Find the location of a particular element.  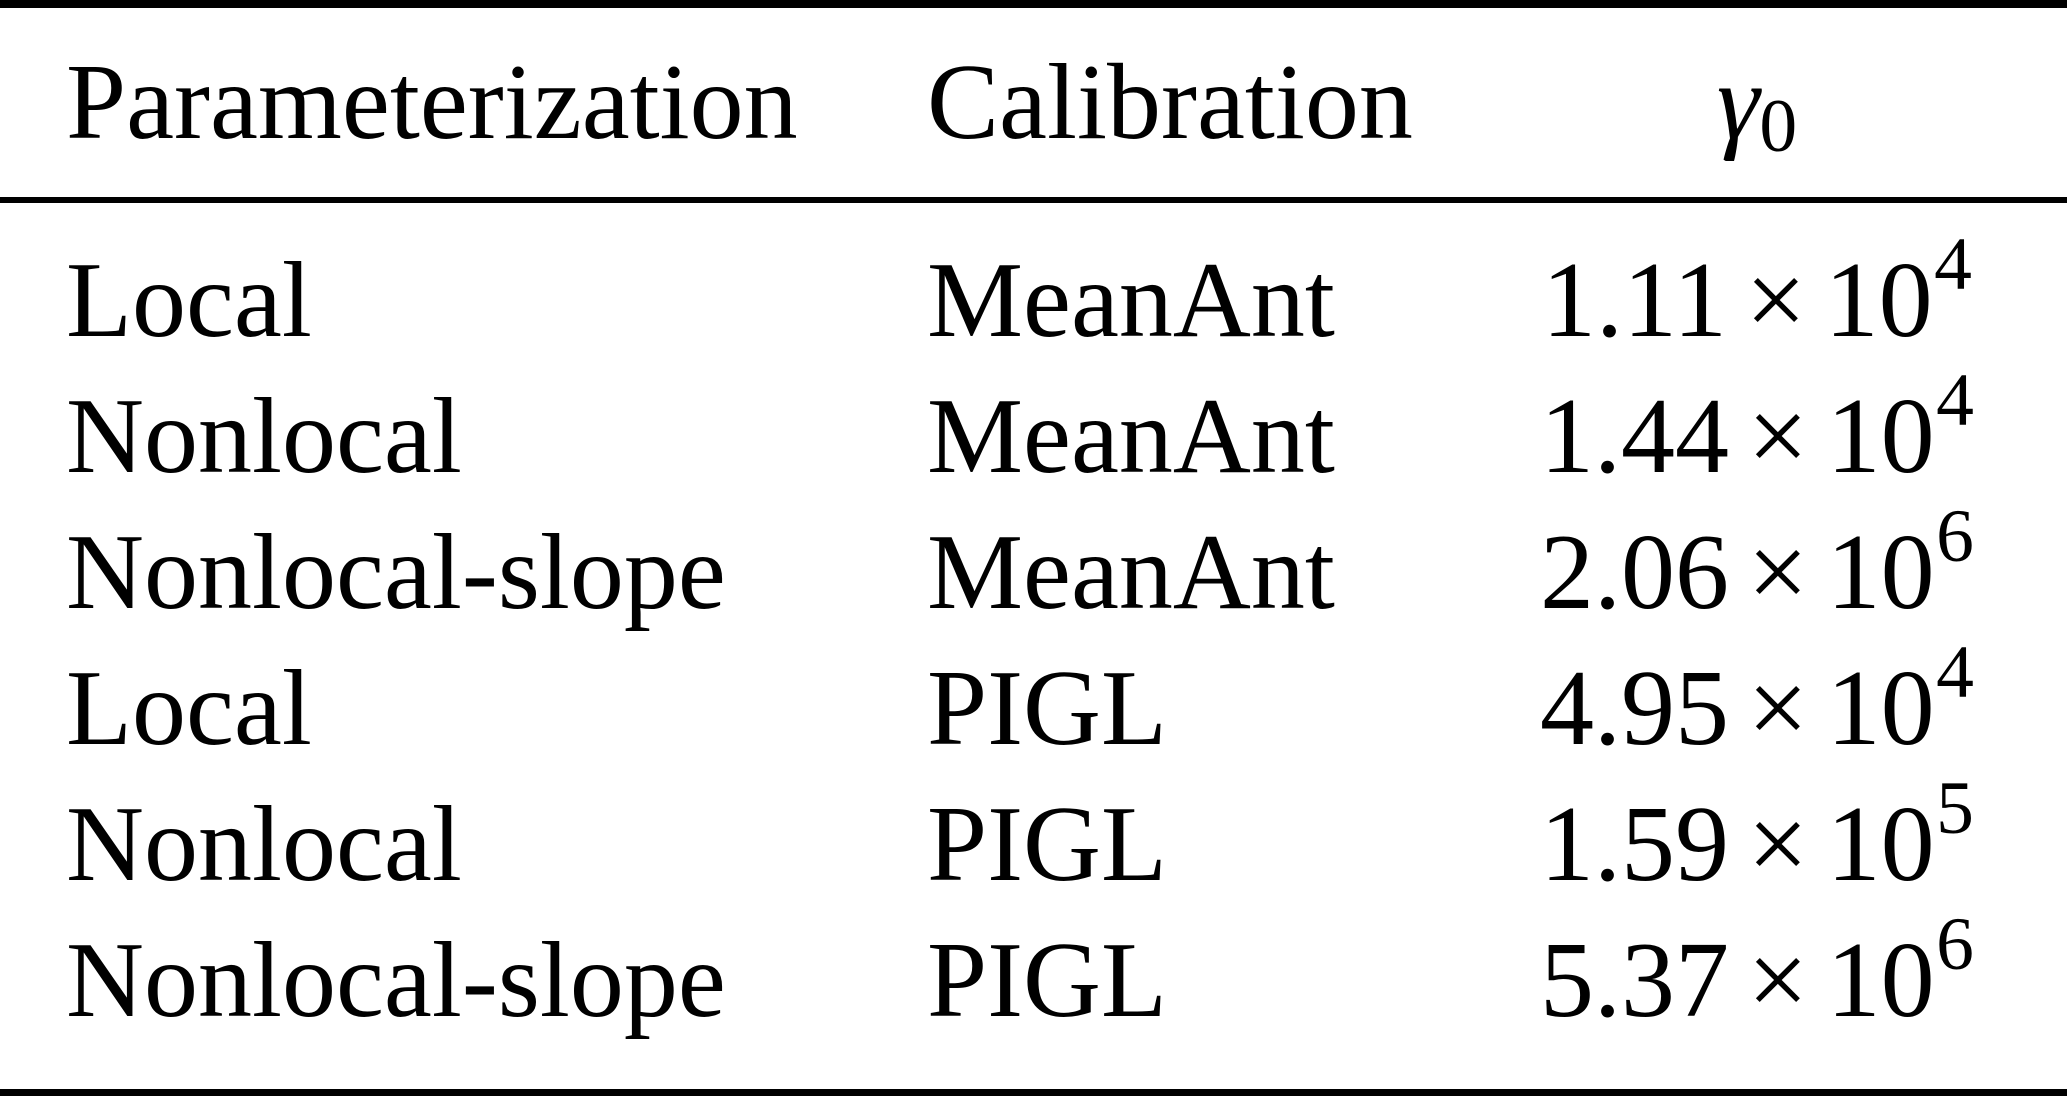

table-bottom-rule is located at coordinates (1033, 1092).